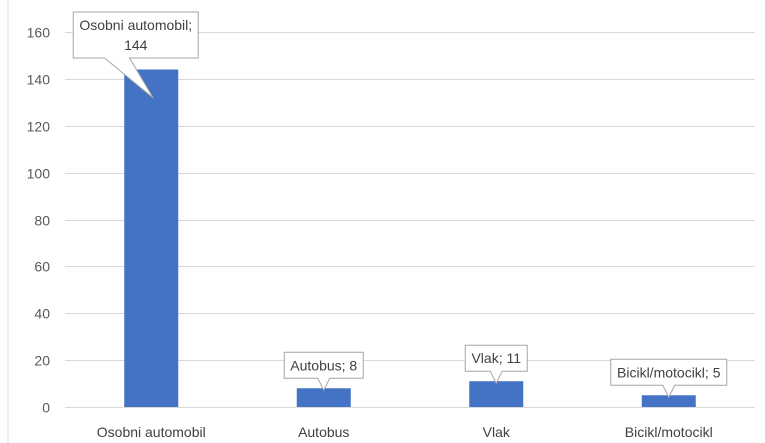  I want to click on y-tick-label: 20, so click(42, 361).